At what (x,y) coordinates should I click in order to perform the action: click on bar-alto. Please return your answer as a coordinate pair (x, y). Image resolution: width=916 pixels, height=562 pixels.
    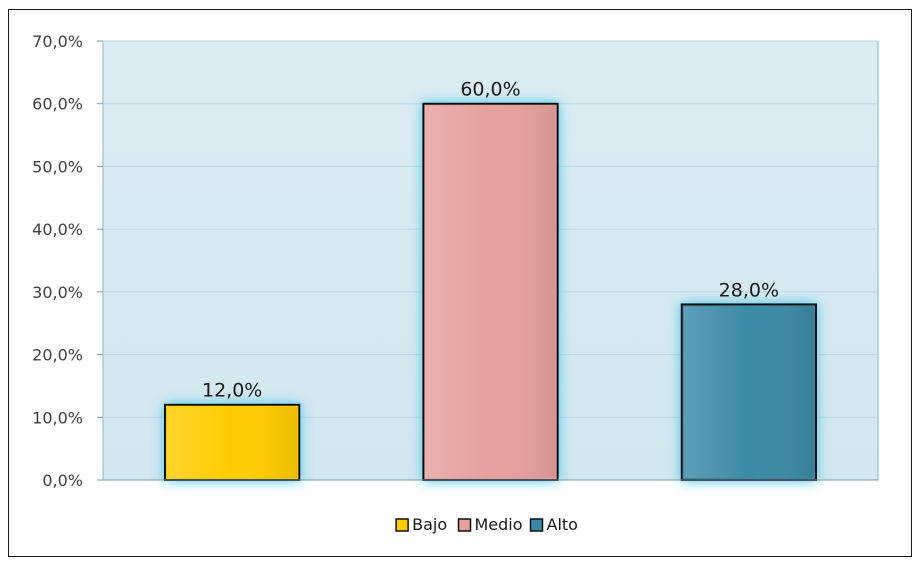
    Looking at the image, I should click on (749, 392).